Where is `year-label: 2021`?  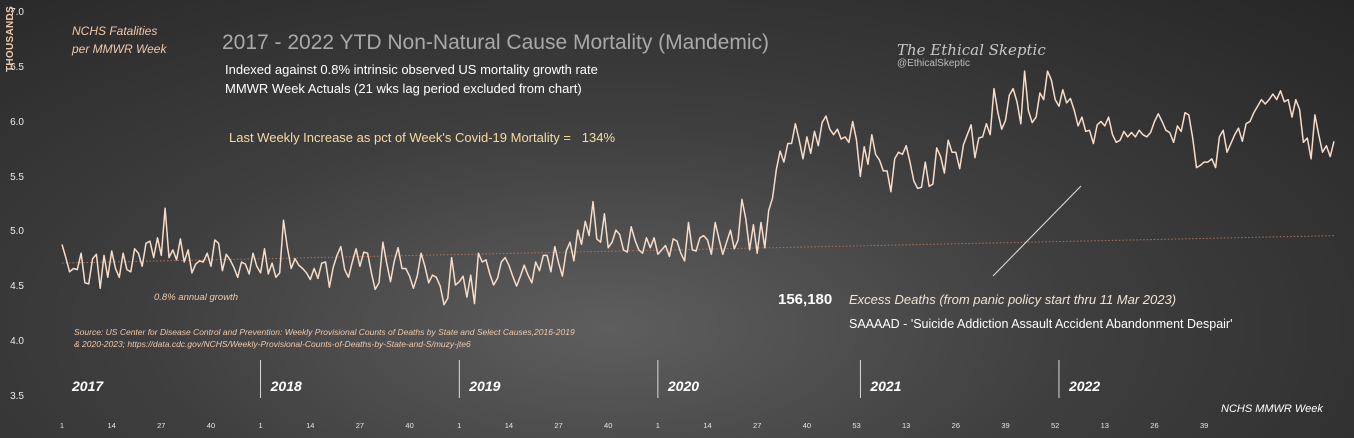 year-label: 2021 is located at coordinates (886, 386).